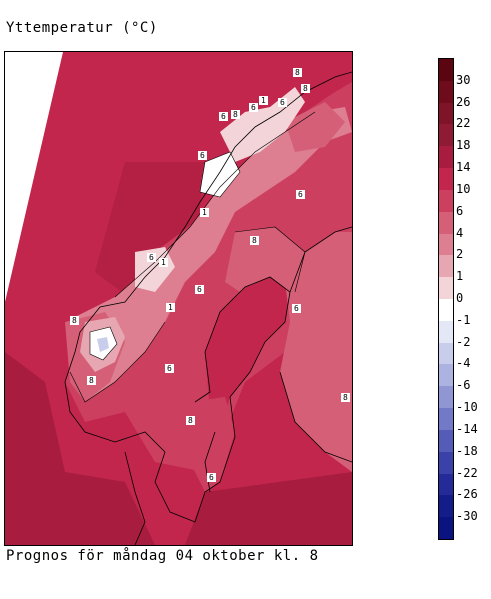 The height and width of the screenshot is (599, 491). Describe the element at coordinates (34, 177) in the screenshot. I see `no-data-area` at that location.